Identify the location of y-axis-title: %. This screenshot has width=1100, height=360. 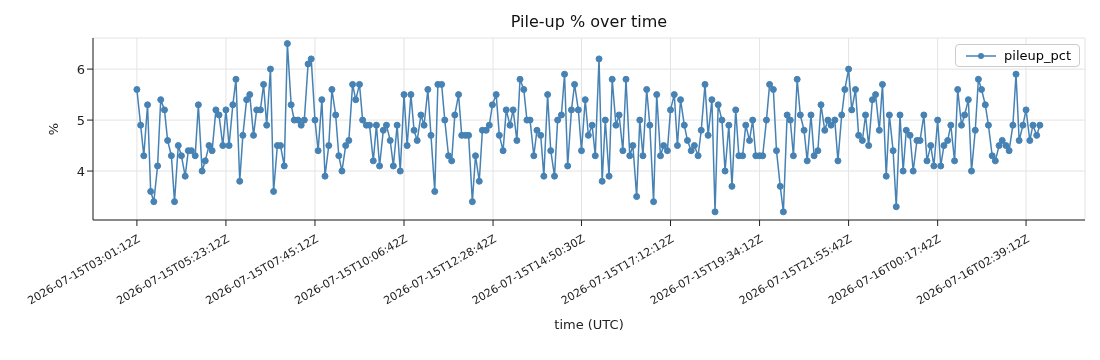
(53, 129).